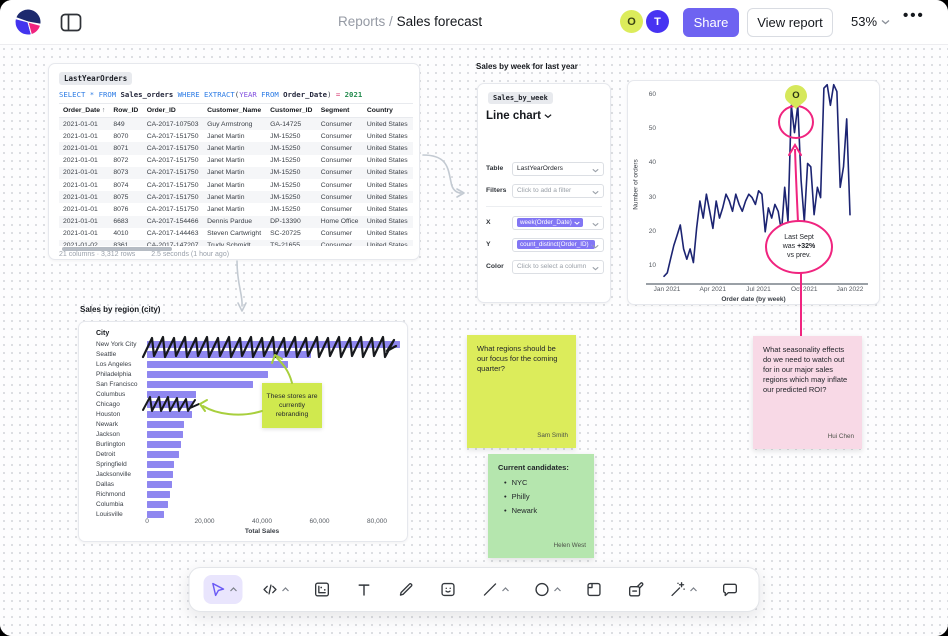 Image resolution: width=948 pixels, height=636 pixels. What do you see at coordinates (652, 163) in the screenshot?
I see `y-tick-label: 40` at bounding box center [652, 163].